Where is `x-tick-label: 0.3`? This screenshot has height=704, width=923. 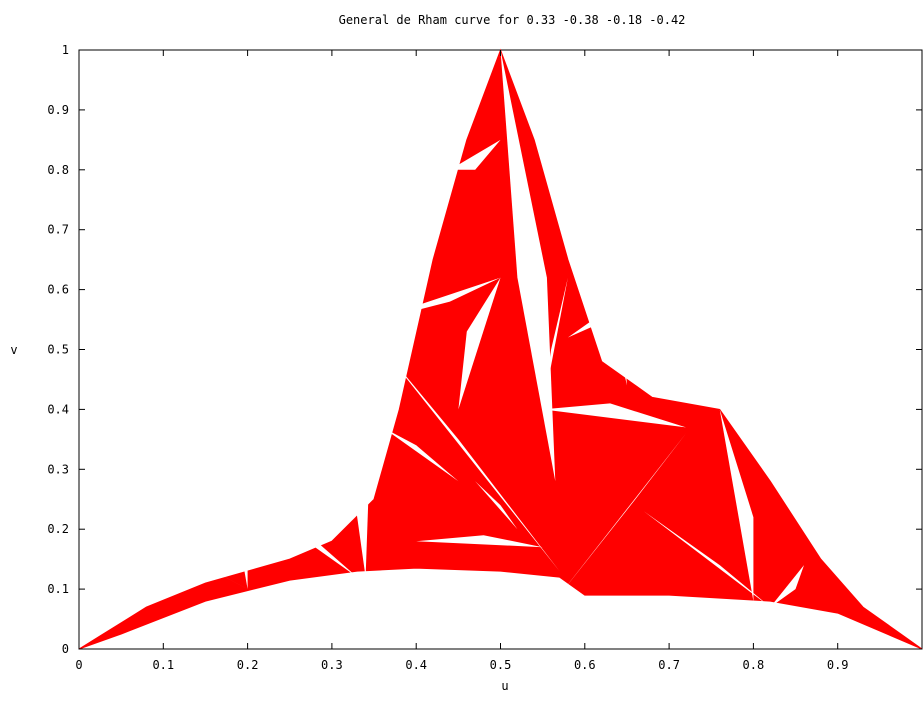
x-tick-label: 0.3 is located at coordinates (332, 665).